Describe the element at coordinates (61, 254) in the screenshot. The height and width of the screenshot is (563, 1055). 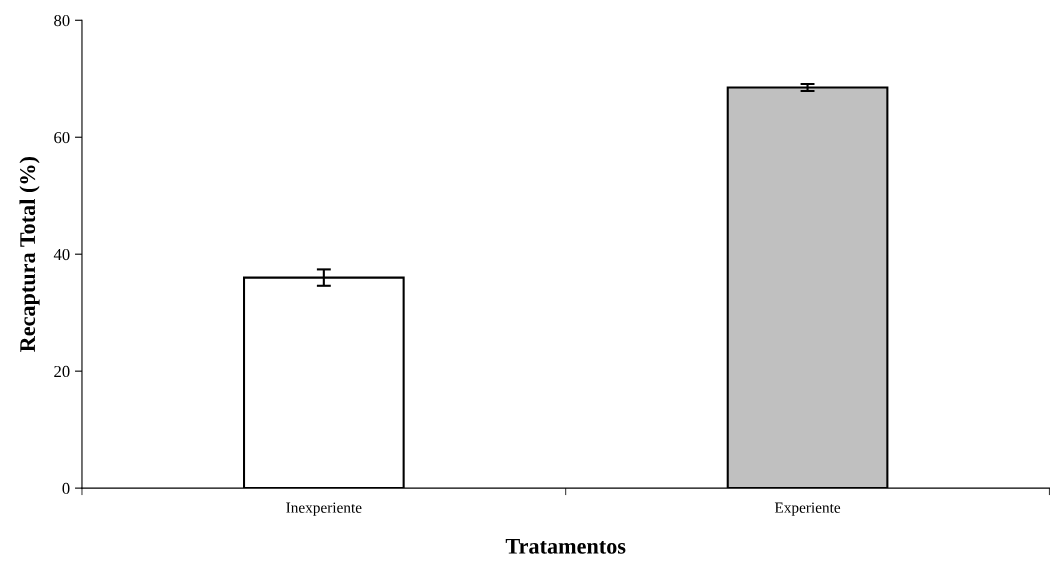
I see `y-tick-label: 40` at that location.